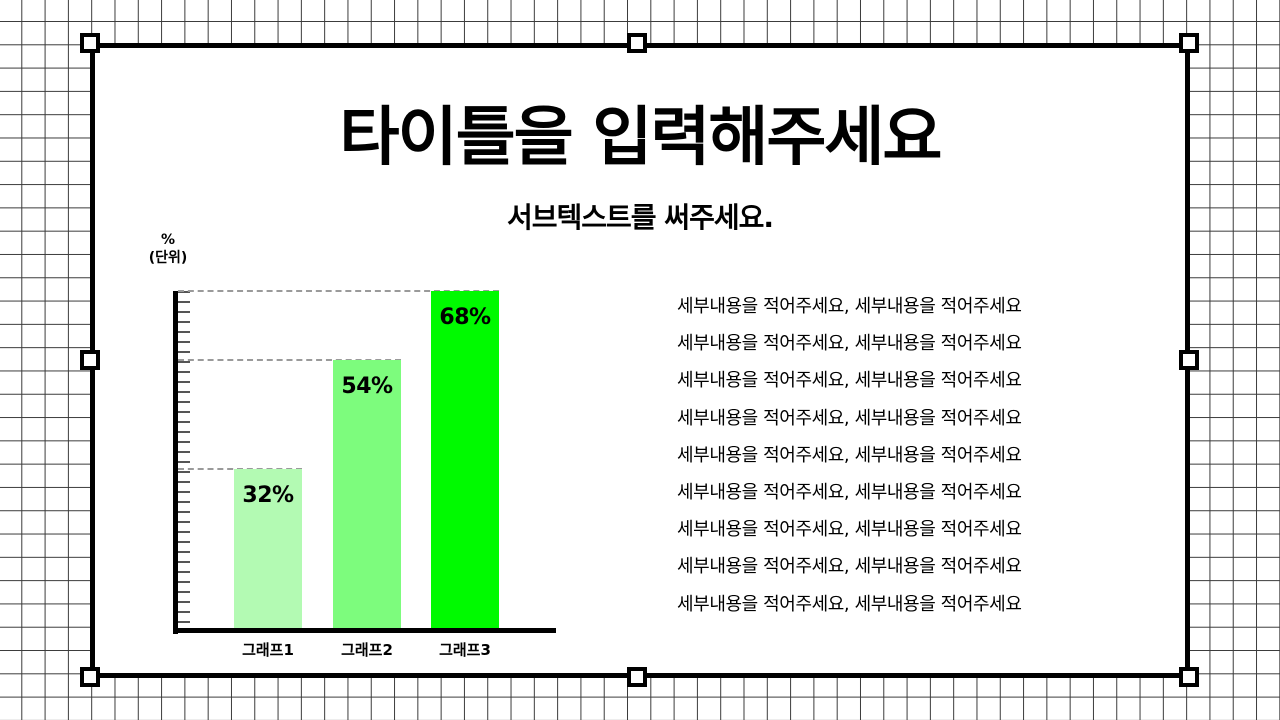 This screenshot has height=720, width=1280. I want to click on slide-title: 타이틀을 입력해주세요, so click(641, 138).